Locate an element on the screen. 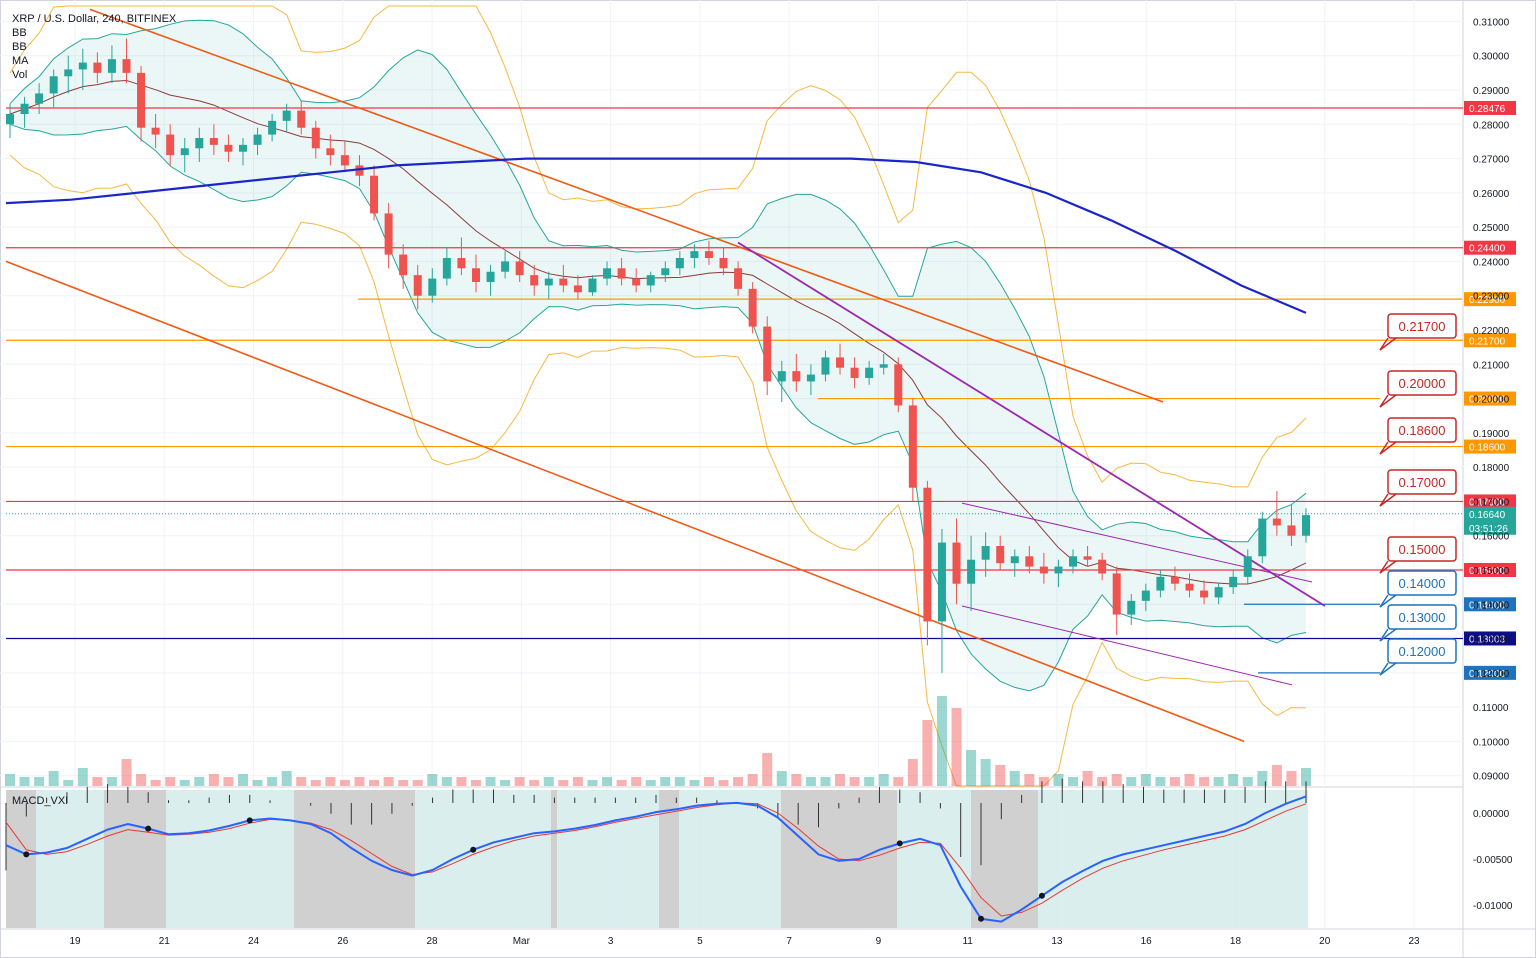  time-tick-label: 18 is located at coordinates (1236, 941).